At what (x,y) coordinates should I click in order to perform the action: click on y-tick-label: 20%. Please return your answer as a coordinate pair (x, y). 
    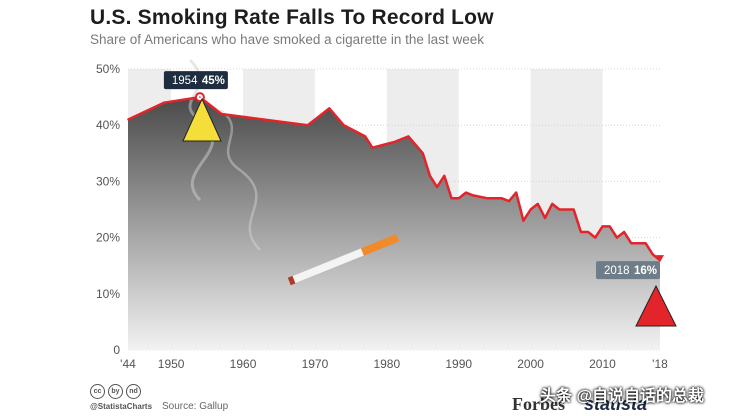
    Looking at the image, I should click on (108, 238).